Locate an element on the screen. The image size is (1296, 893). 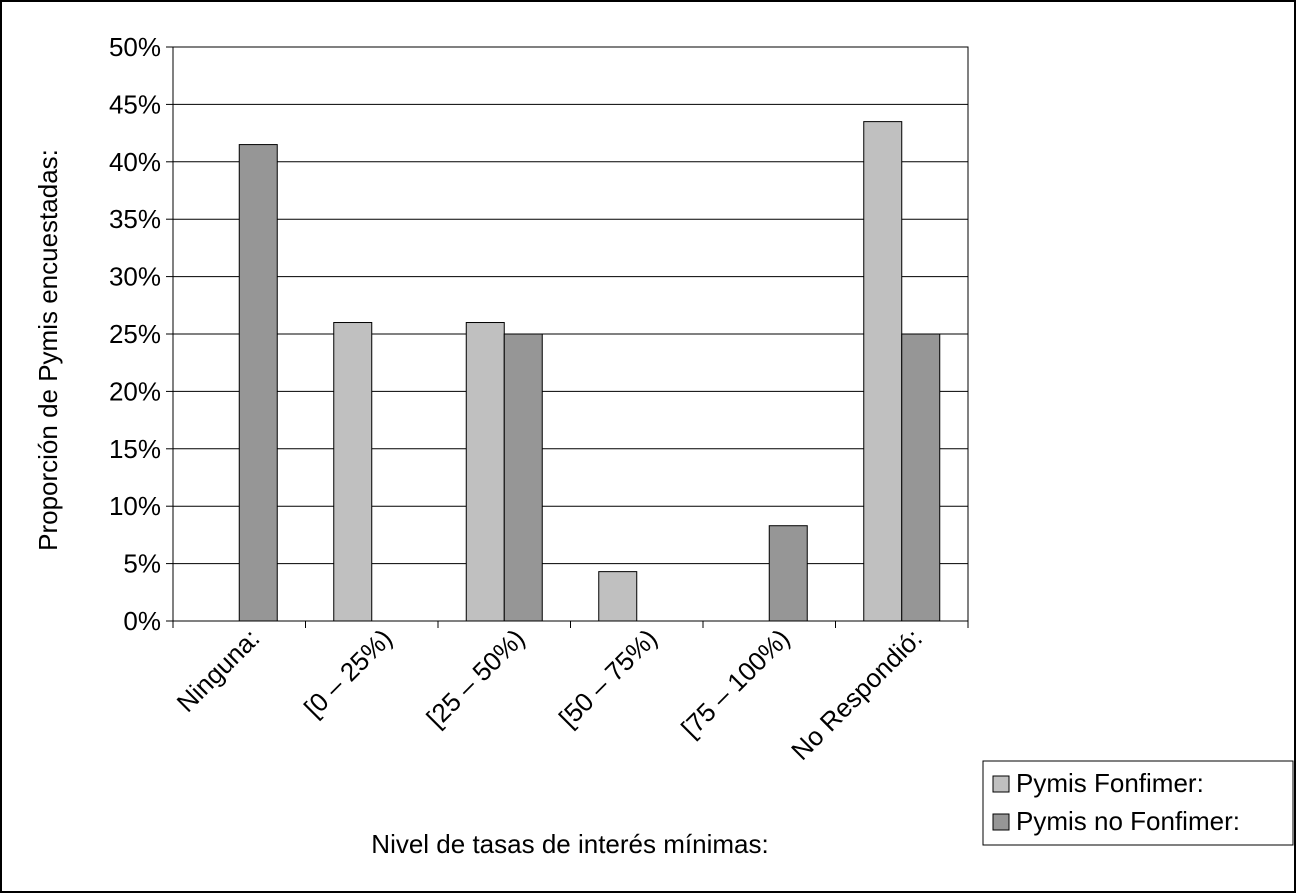
legend-box is located at coordinates (1138, 803).